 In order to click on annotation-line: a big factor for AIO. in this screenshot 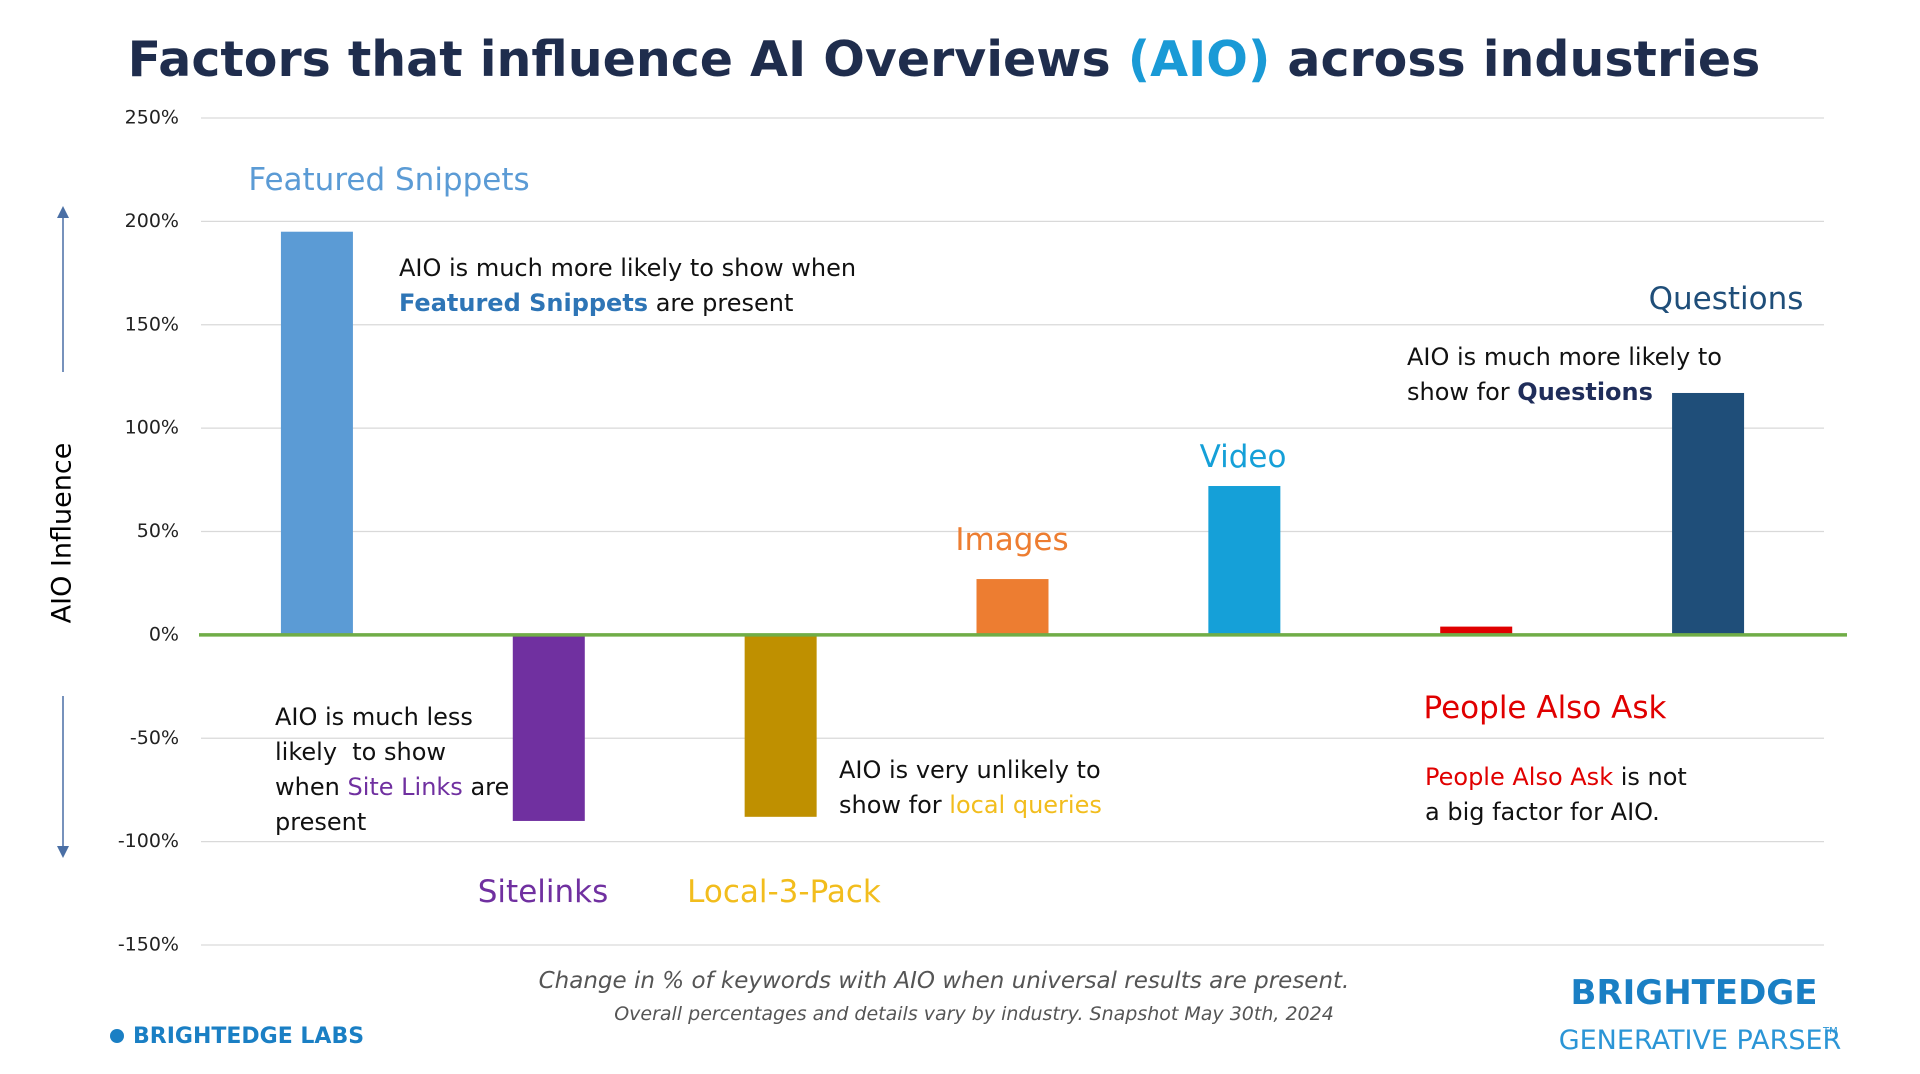, I will do `click(1542, 812)`.